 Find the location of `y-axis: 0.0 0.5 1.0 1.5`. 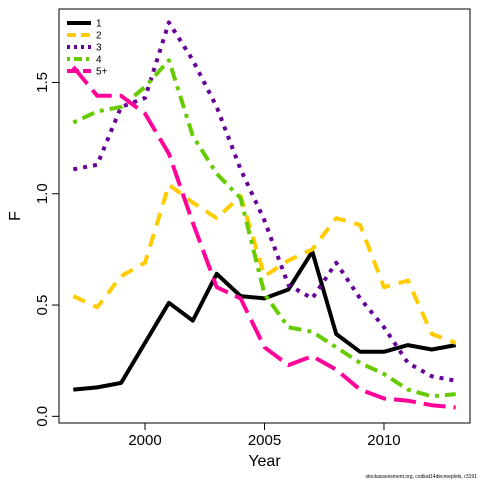

y-axis: 0.0 0.5 1.0 1.5 is located at coordinates (47, 249).